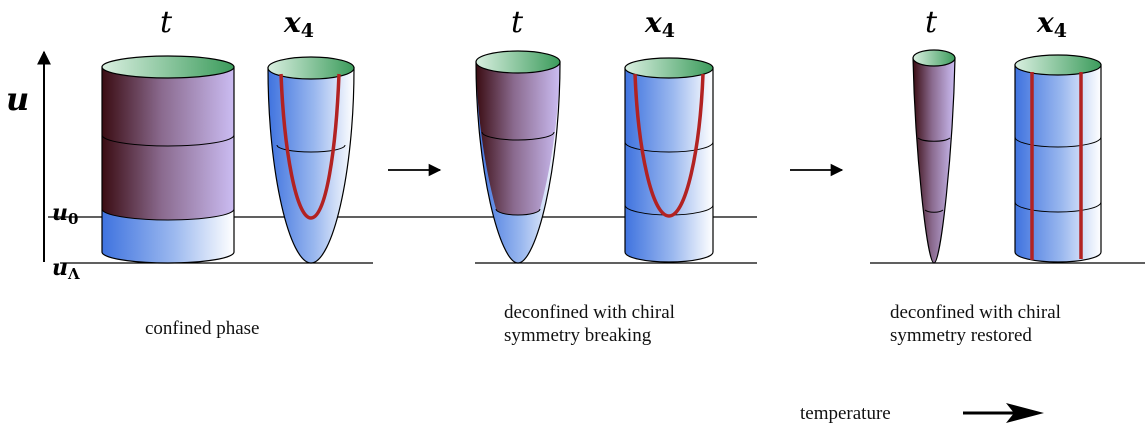  I want to click on temperature-arrow-head, so click(1025, 413).